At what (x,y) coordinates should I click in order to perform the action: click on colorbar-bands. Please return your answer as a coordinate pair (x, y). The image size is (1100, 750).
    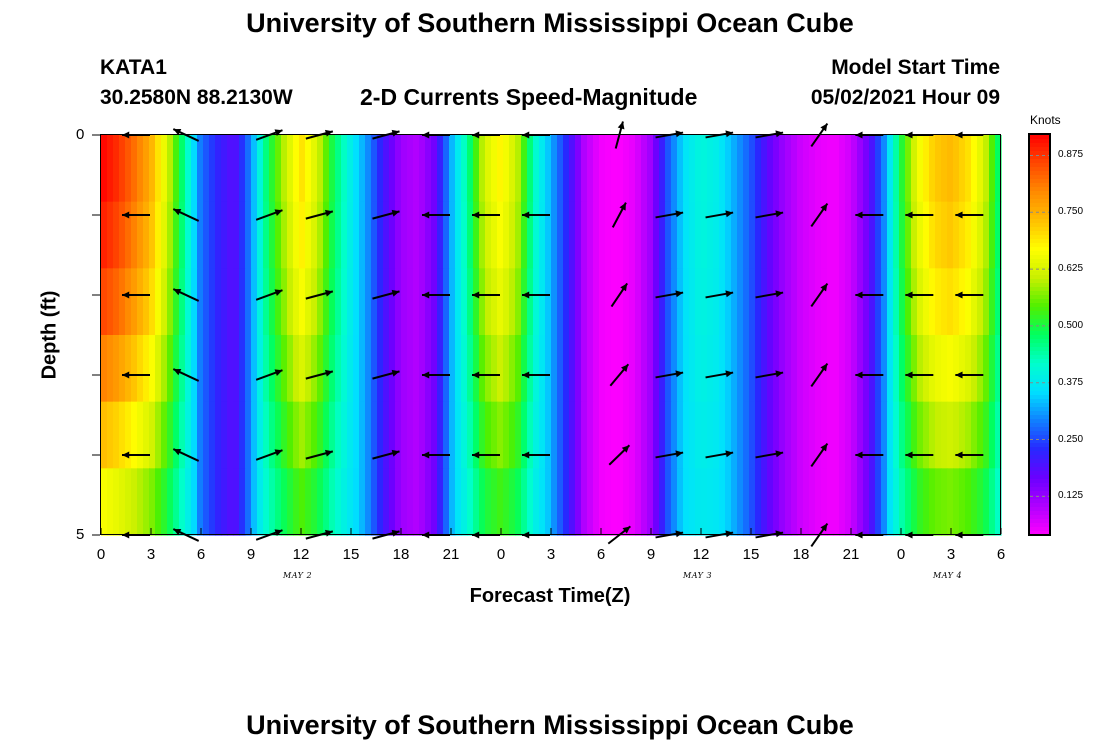
    Looking at the image, I should click on (1039, 335).